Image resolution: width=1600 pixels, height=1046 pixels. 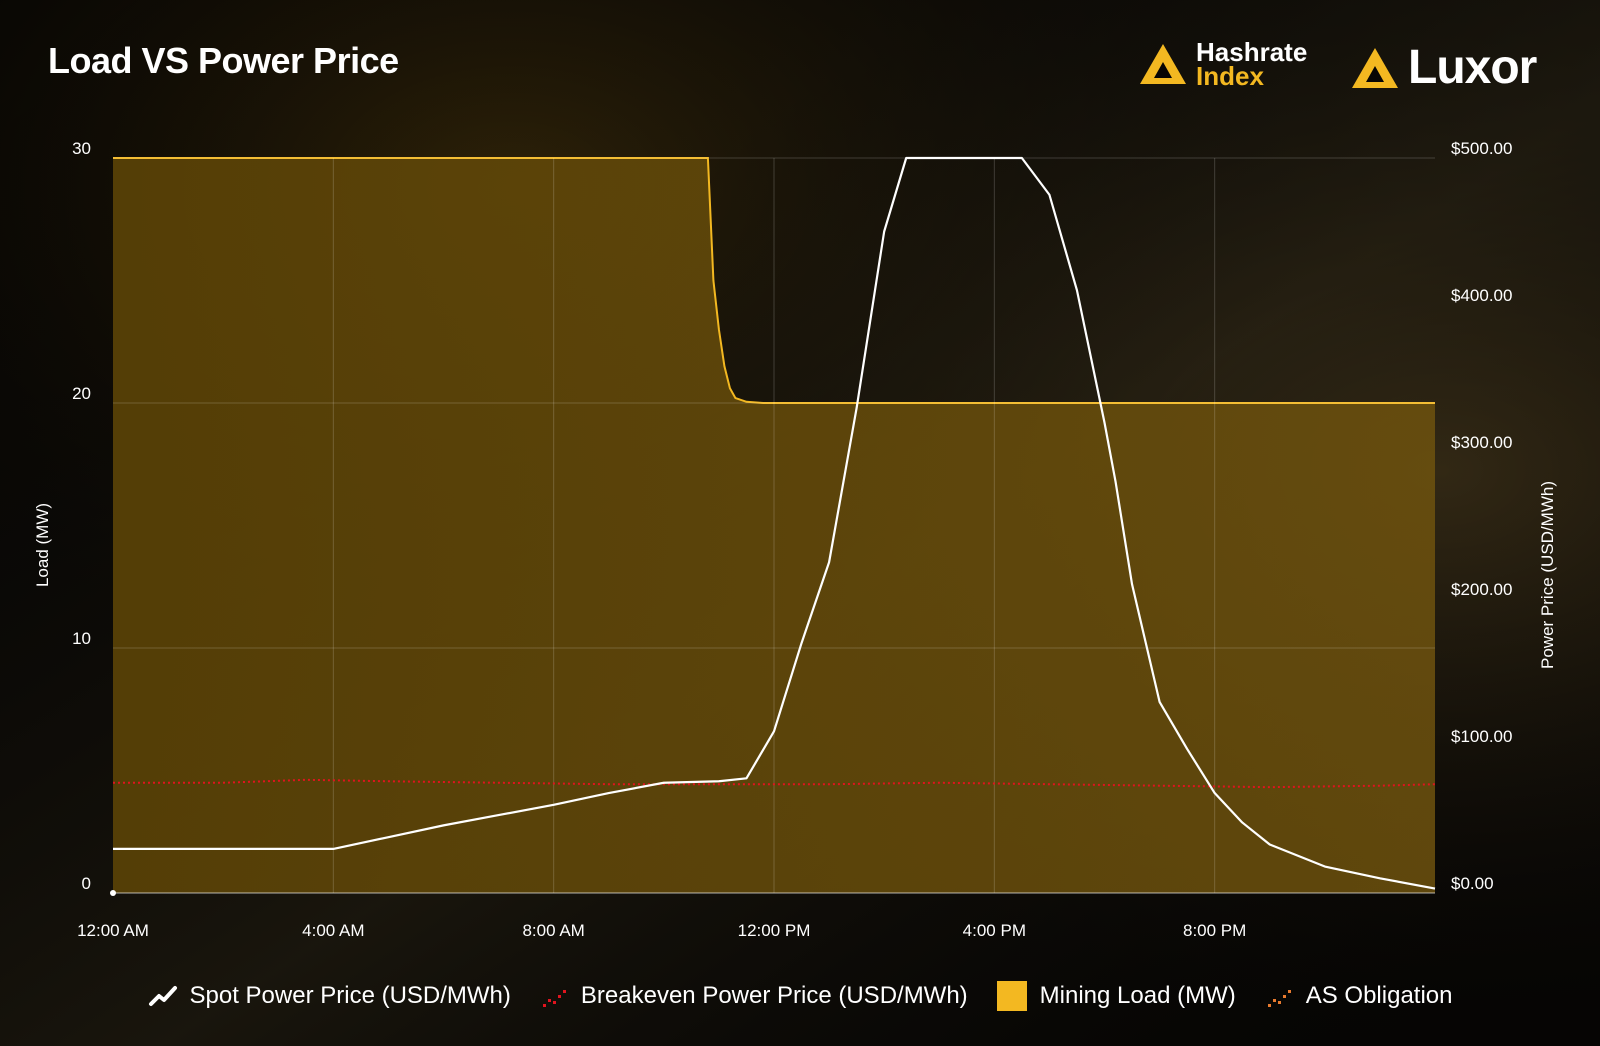 What do you see at coordinates (1472, 883) in the screenshot?
I see `y-right-tick-label: $0.00` at bounding box center [1472, 883].